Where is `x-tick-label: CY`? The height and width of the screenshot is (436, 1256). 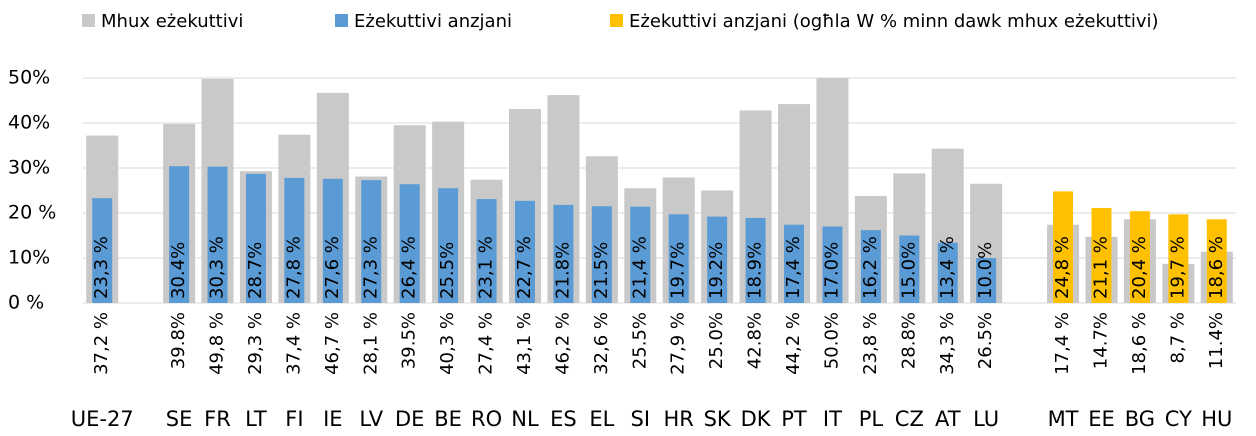 x-tick-label: CY is located at coordinates (1178, 419).